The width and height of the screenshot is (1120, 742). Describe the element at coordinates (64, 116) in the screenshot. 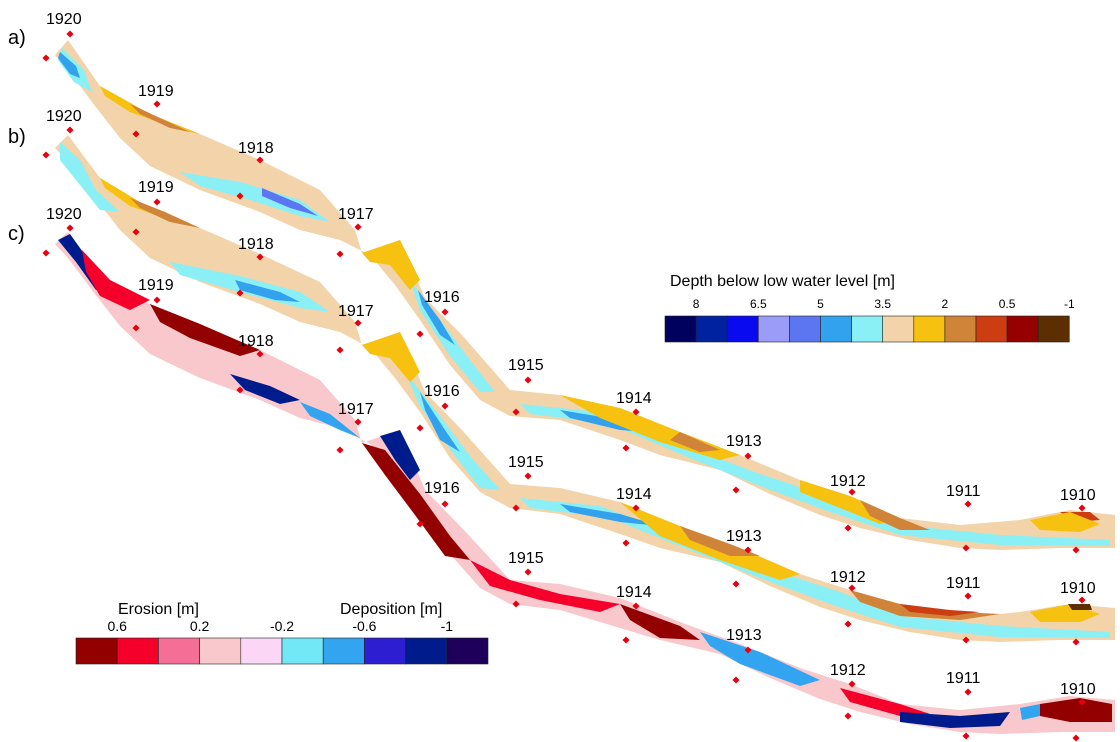

I see `river-km-label-b-1920: 1920` at that location.